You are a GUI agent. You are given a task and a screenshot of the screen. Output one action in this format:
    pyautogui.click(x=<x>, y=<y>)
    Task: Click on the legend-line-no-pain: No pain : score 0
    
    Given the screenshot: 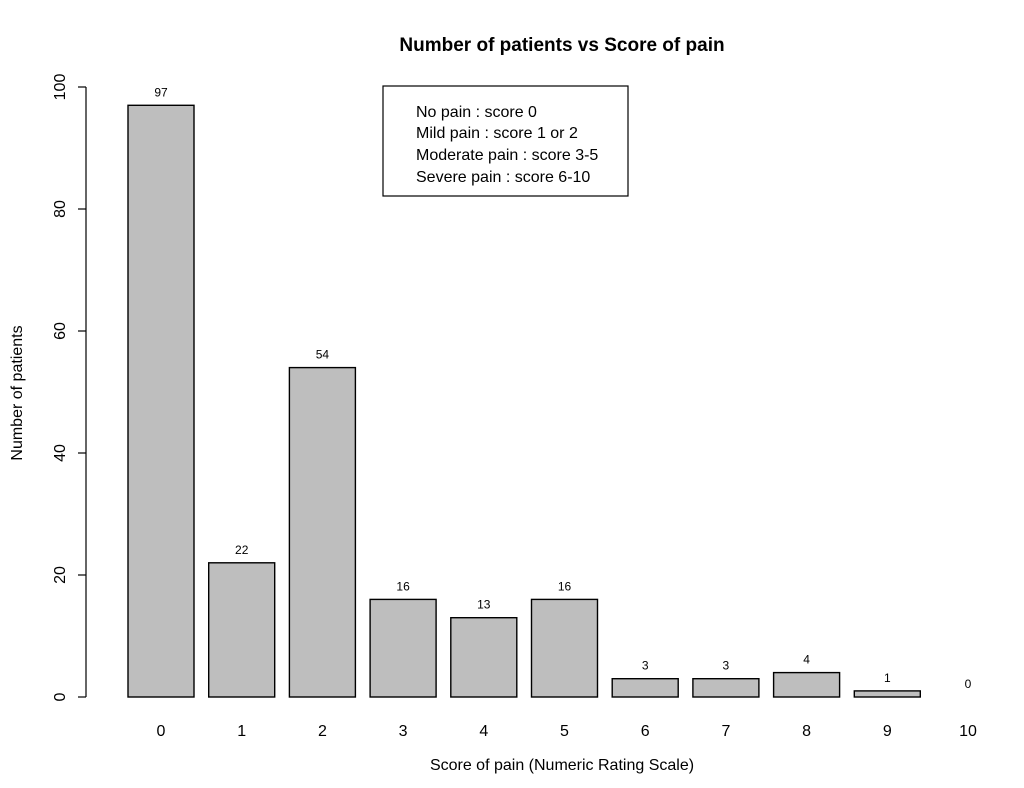 What is the action you would take?
    pyautogui.click(x=476, y=112)
    